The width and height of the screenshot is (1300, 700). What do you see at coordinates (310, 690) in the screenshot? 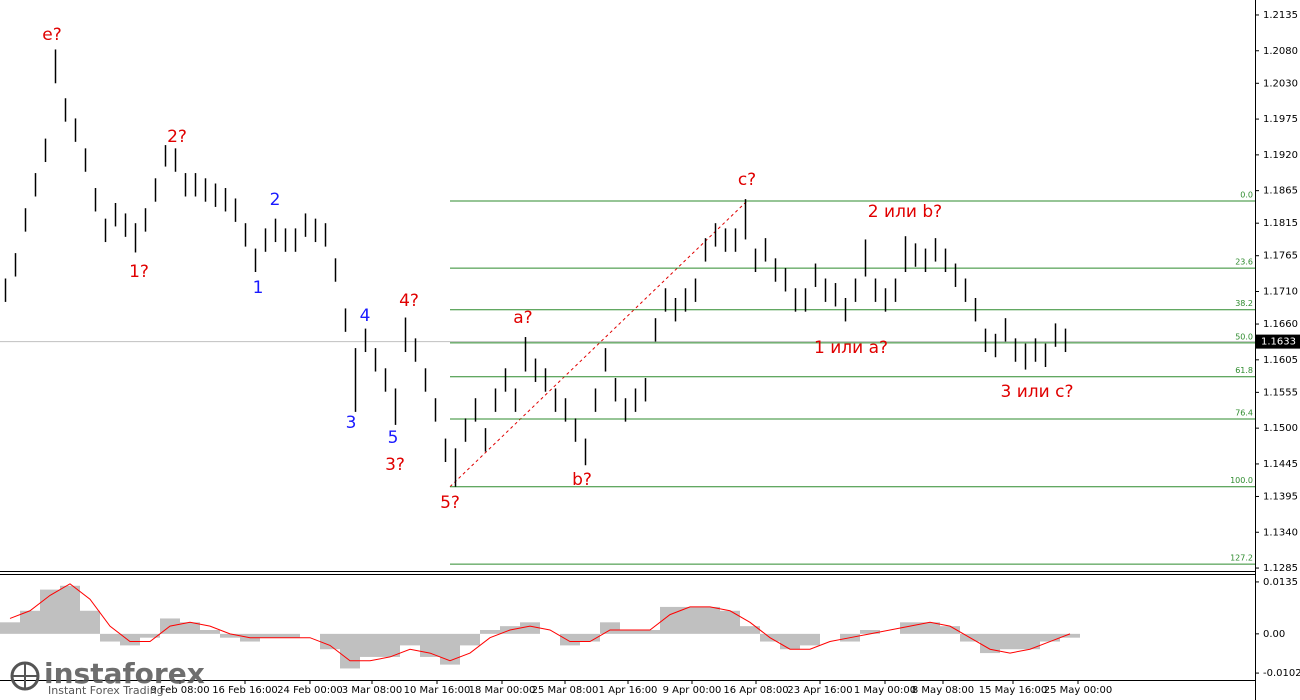
I see `x-tick-label: 24 Feb 00:00` at bounding box center [310, 690].